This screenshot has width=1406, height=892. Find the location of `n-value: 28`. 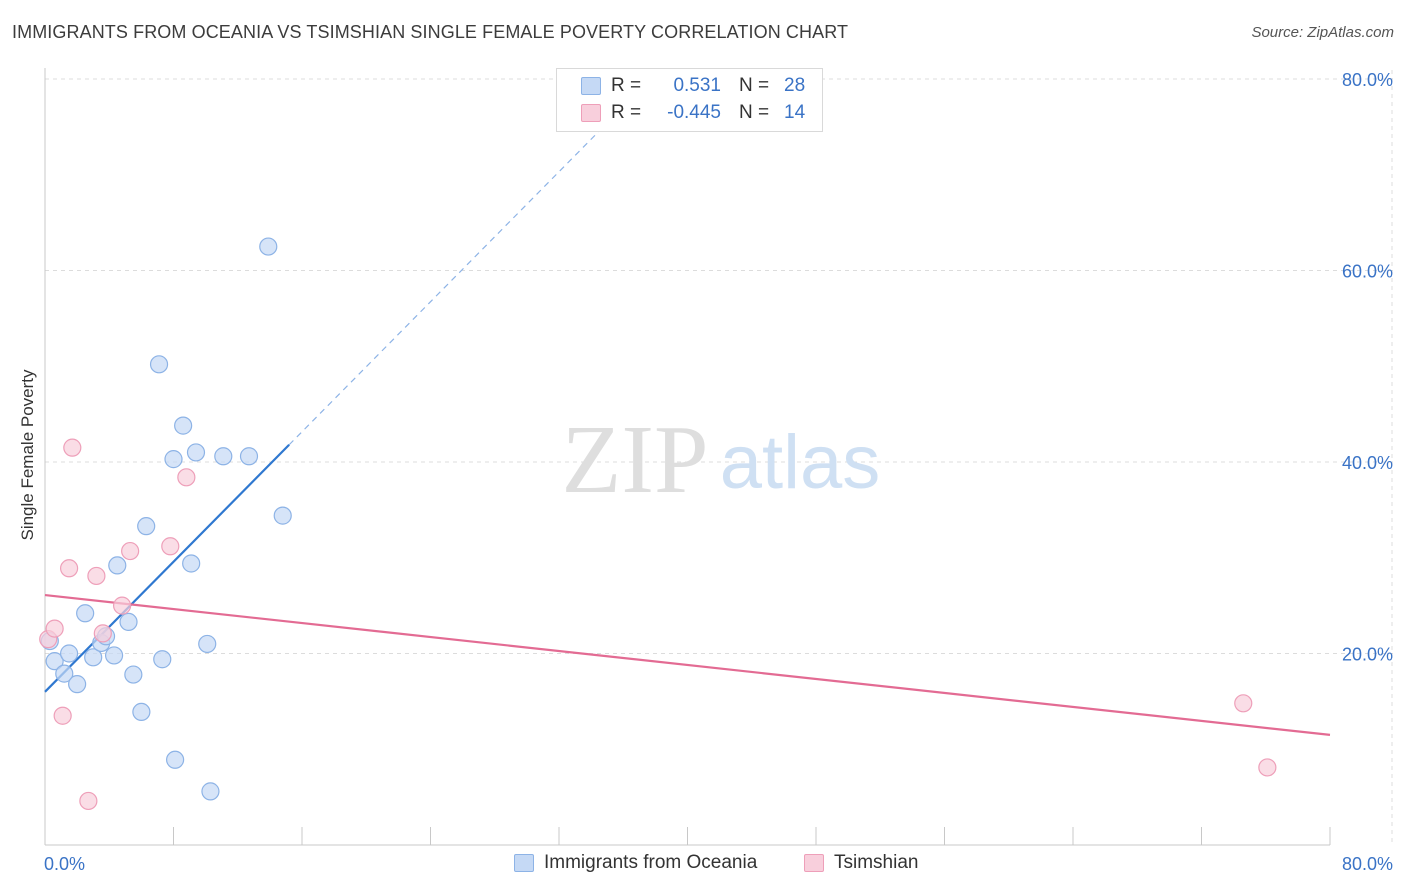

n-value: 28 is located at coordinates (795, 85).